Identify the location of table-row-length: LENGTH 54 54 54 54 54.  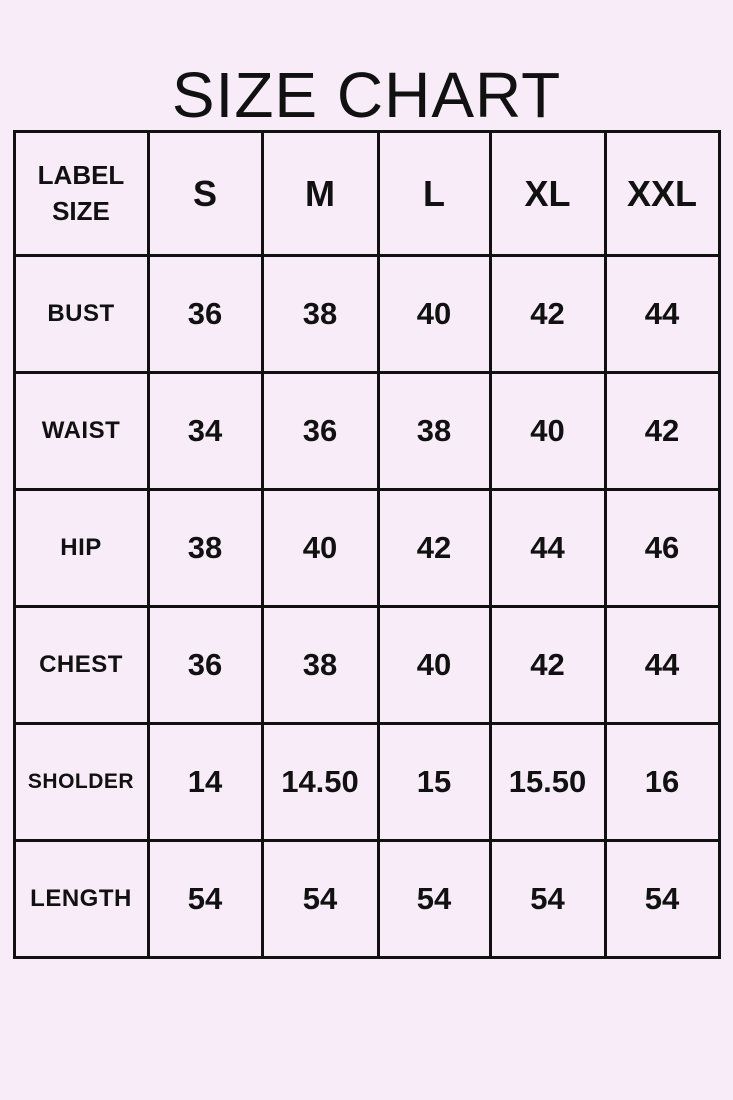
(366, 899).